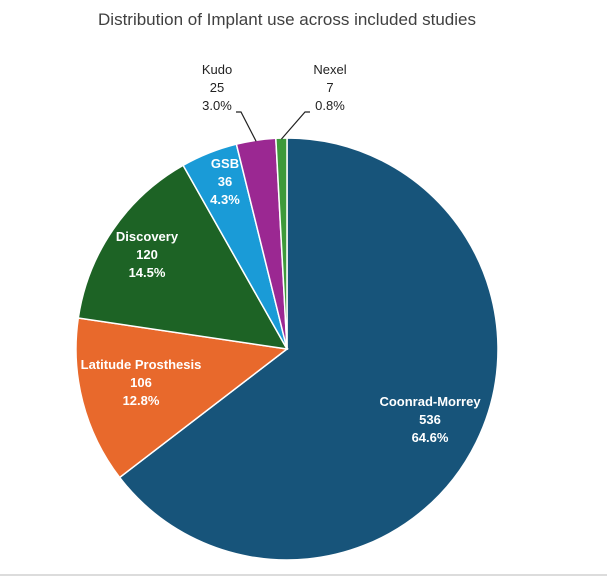 The width and height of the screenshot is (607, 576). What do you see at coordinates (182, 398) in the screenshot?
I see `pie-slice-latitude-prosthesis` at bounding box center [182, 398].